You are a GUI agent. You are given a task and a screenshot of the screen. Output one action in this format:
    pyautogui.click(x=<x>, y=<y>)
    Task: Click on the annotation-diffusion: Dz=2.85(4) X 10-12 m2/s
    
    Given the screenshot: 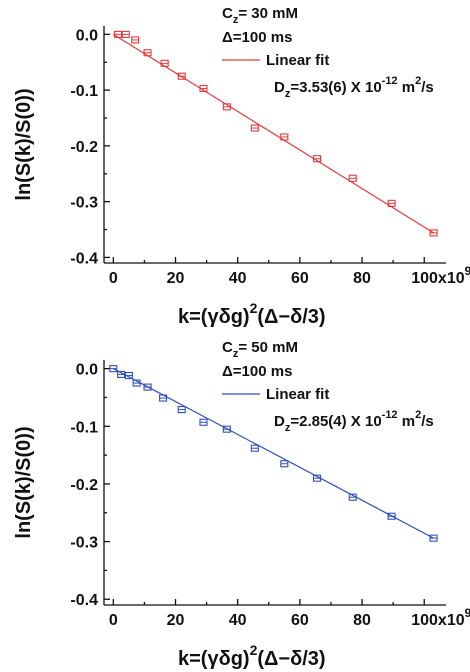 What is the action you would take?
    pyautogui.click(x=354, y=421)
    